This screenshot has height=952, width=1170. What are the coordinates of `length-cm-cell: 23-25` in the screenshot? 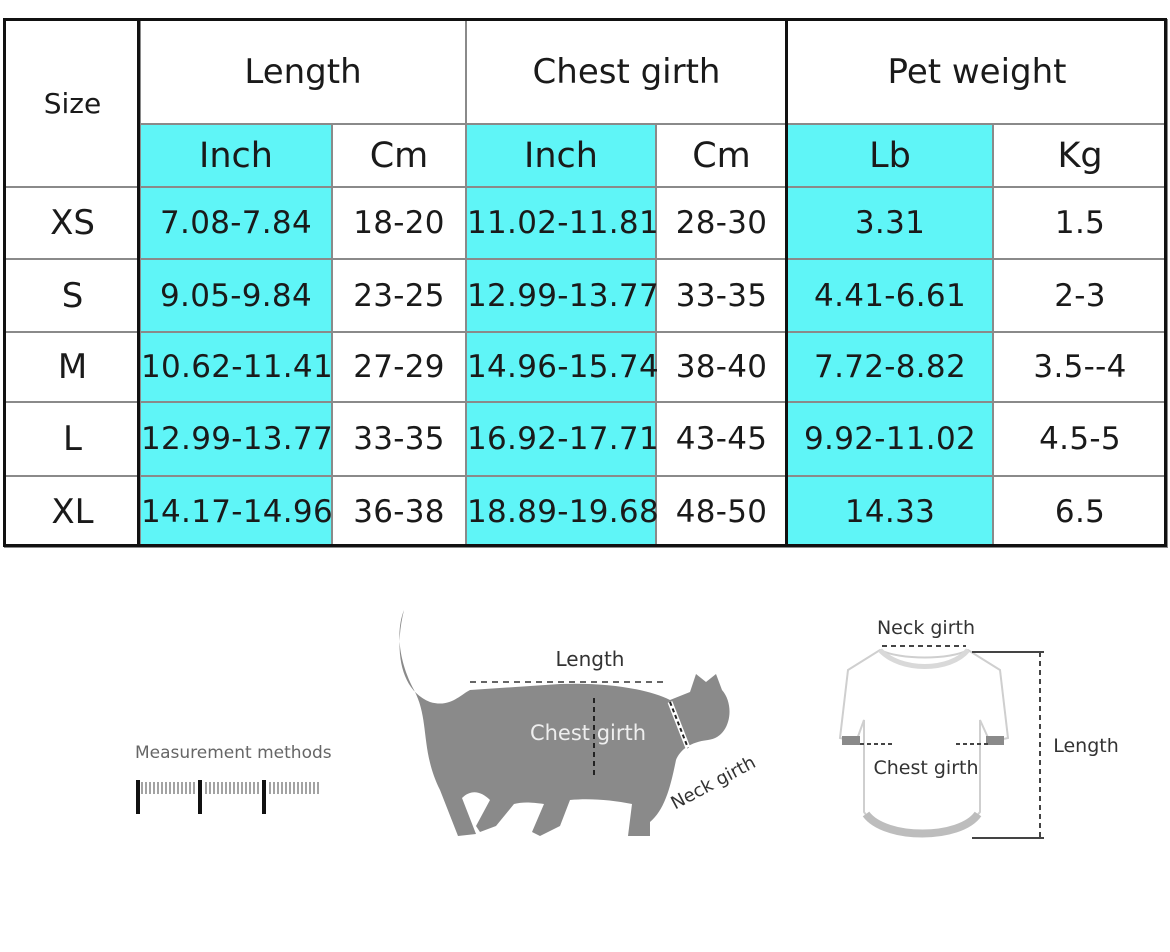 It's located at (399, 295).